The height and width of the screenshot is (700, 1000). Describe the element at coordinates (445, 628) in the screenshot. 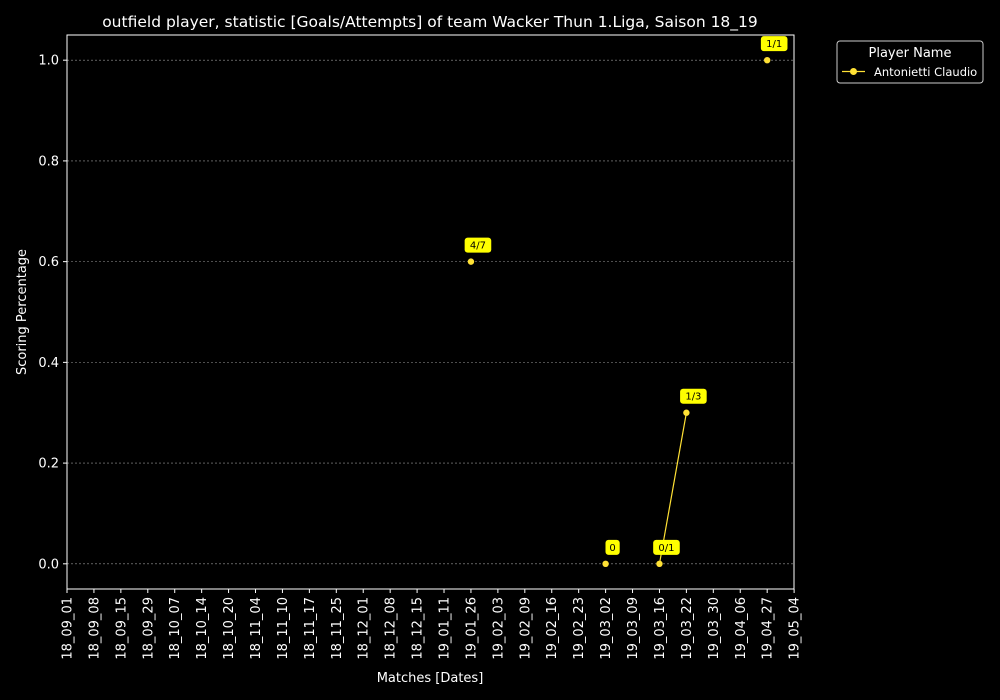

I see `x-tick-label: 19_01_11` at that location.